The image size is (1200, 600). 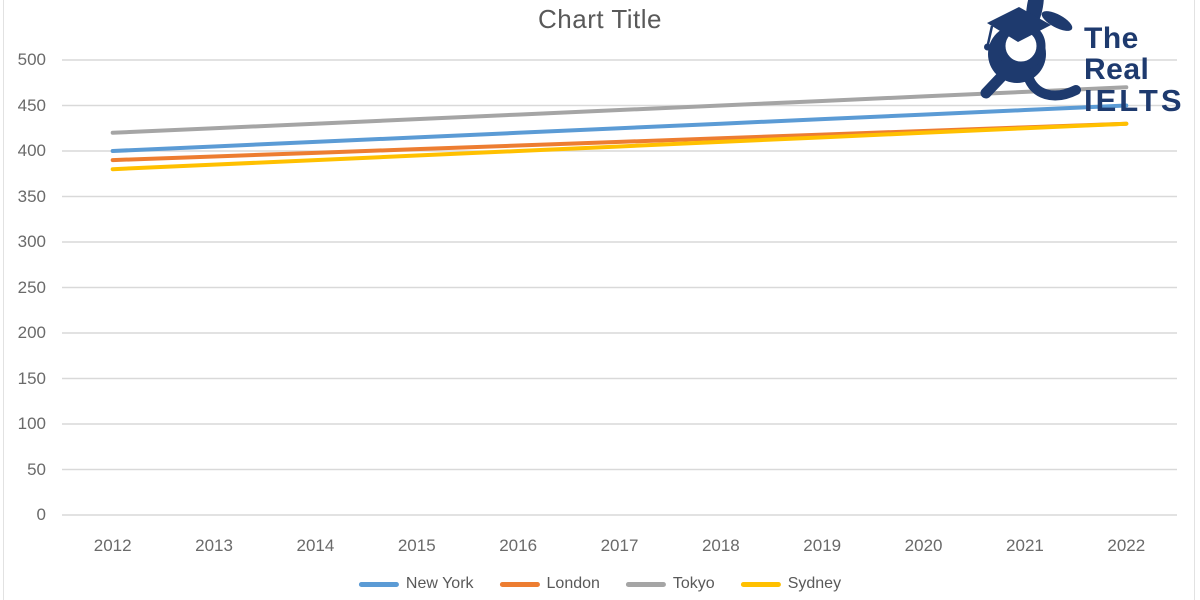 I want to click on logo-text-line1: The Real, so click(x=1117, y=54).